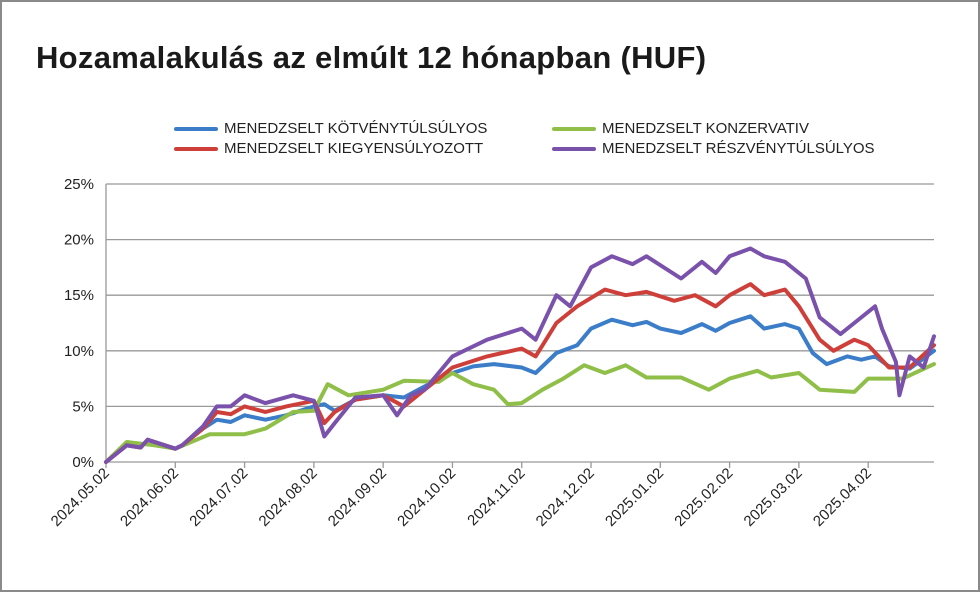 Image resolution: width=980 pixels, height=594 pixels. Describe the element at coordinates (354, 148) in the screenshot. I see `legend-label: MENEDZSELT KIEGYENSÚLYOZOTT` at that location.